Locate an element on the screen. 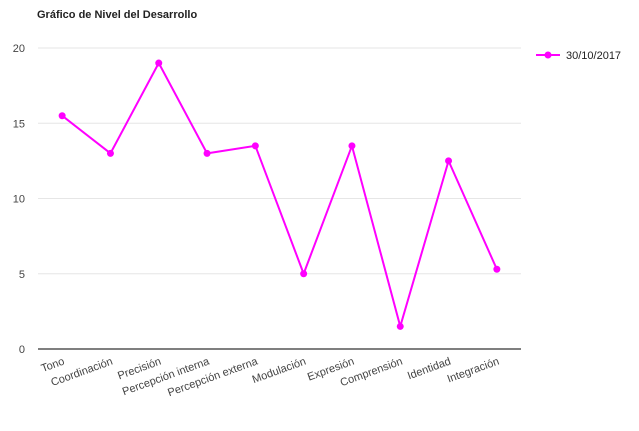 The width and height of the screenshot is (639, 431). y-tick-label: 5 is located at coordinates (22, 275).